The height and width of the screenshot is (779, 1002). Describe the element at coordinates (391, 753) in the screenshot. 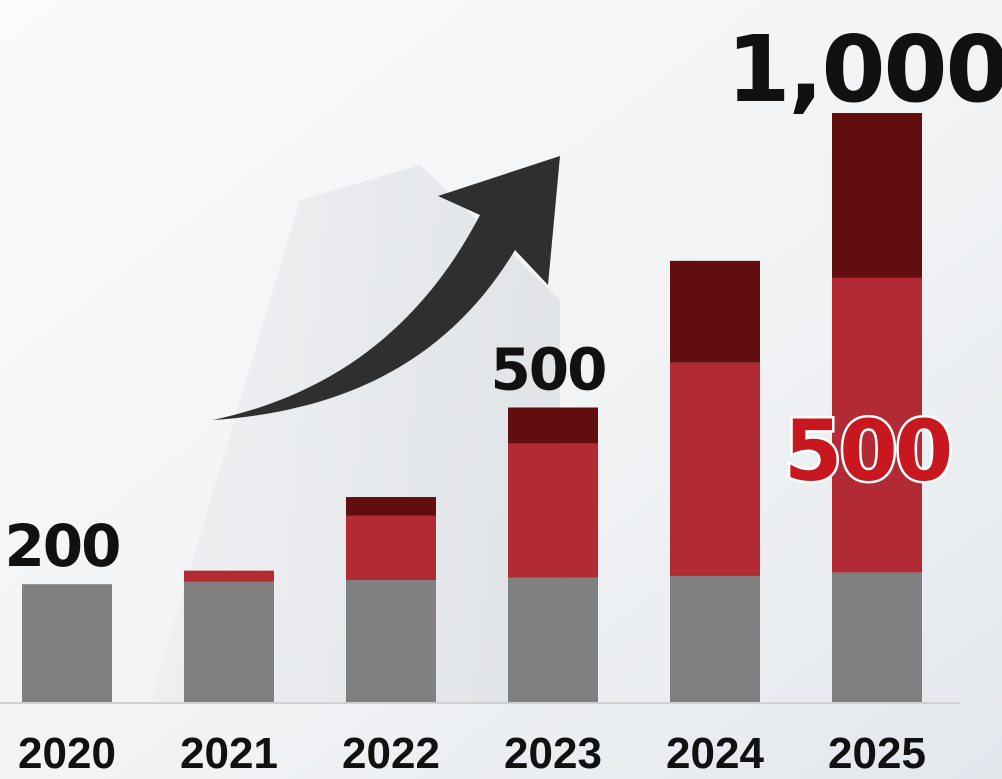

I see `x-tick-label: 2022` at that location.